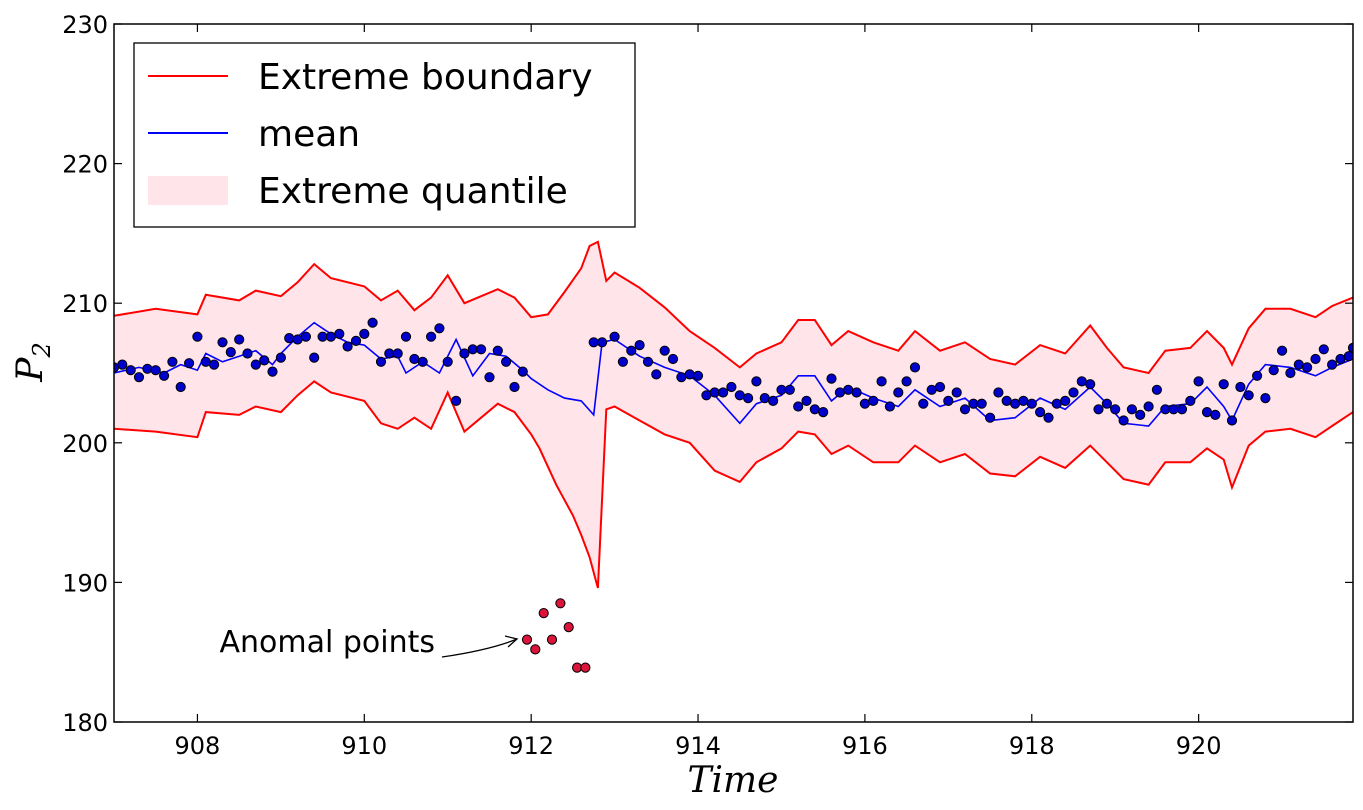 This screenshot has width=1363, height=810. What do you see at coordinates (85, 165) in the screenshot?
I see `y-tick-label: 220` at bounding box center [85, 165].